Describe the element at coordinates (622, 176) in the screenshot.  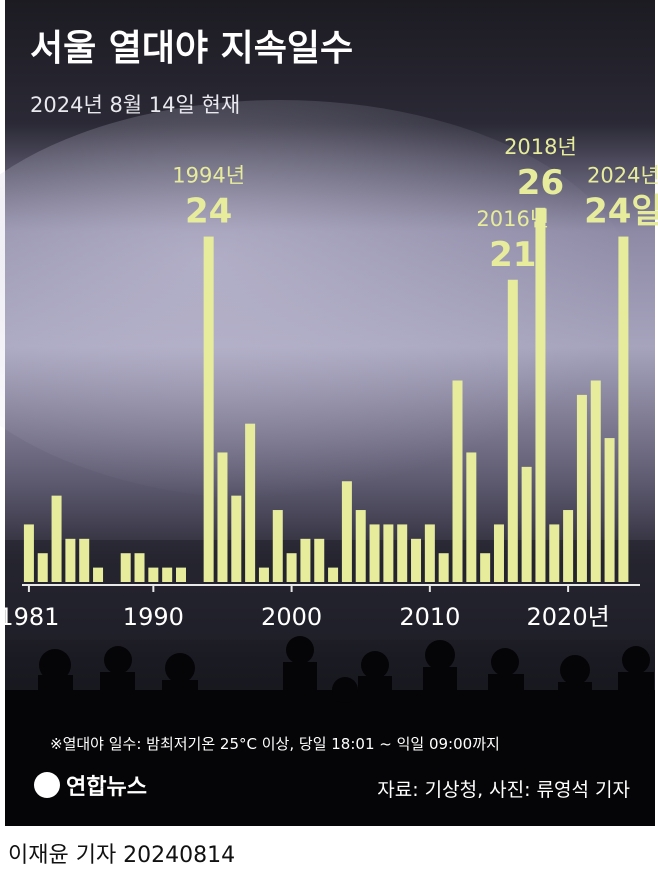
I see `highlight-label: 2024년` at that location.